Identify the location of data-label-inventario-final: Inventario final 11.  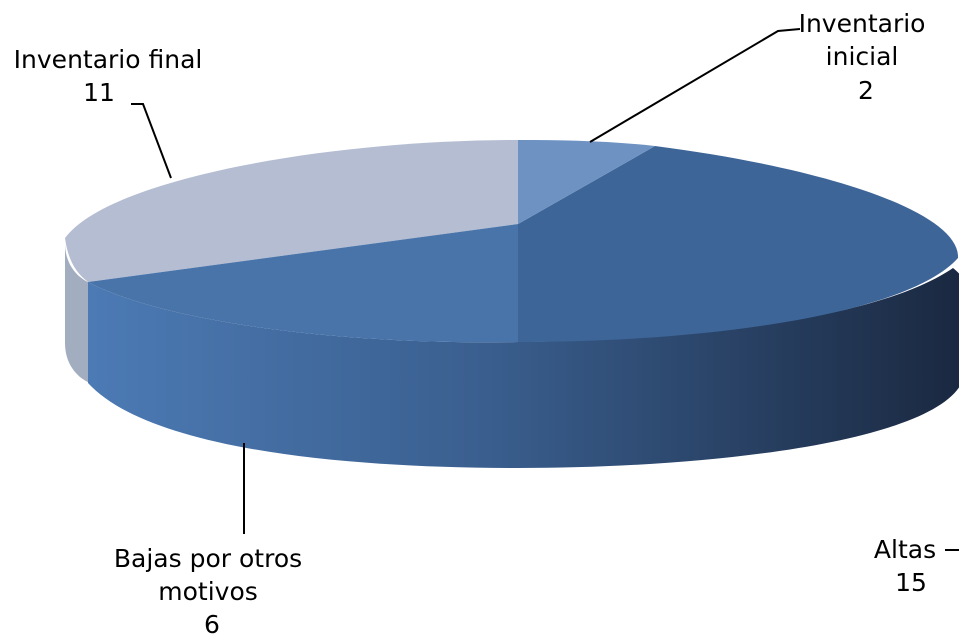
(112, 76).